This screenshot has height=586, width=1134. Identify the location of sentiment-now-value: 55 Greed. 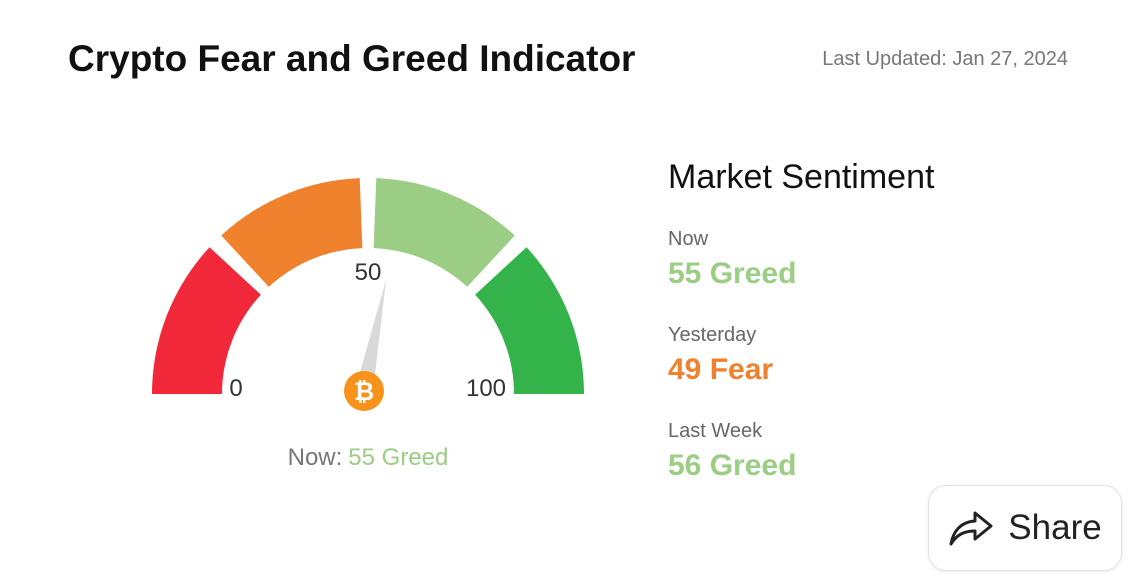
(732, 273).